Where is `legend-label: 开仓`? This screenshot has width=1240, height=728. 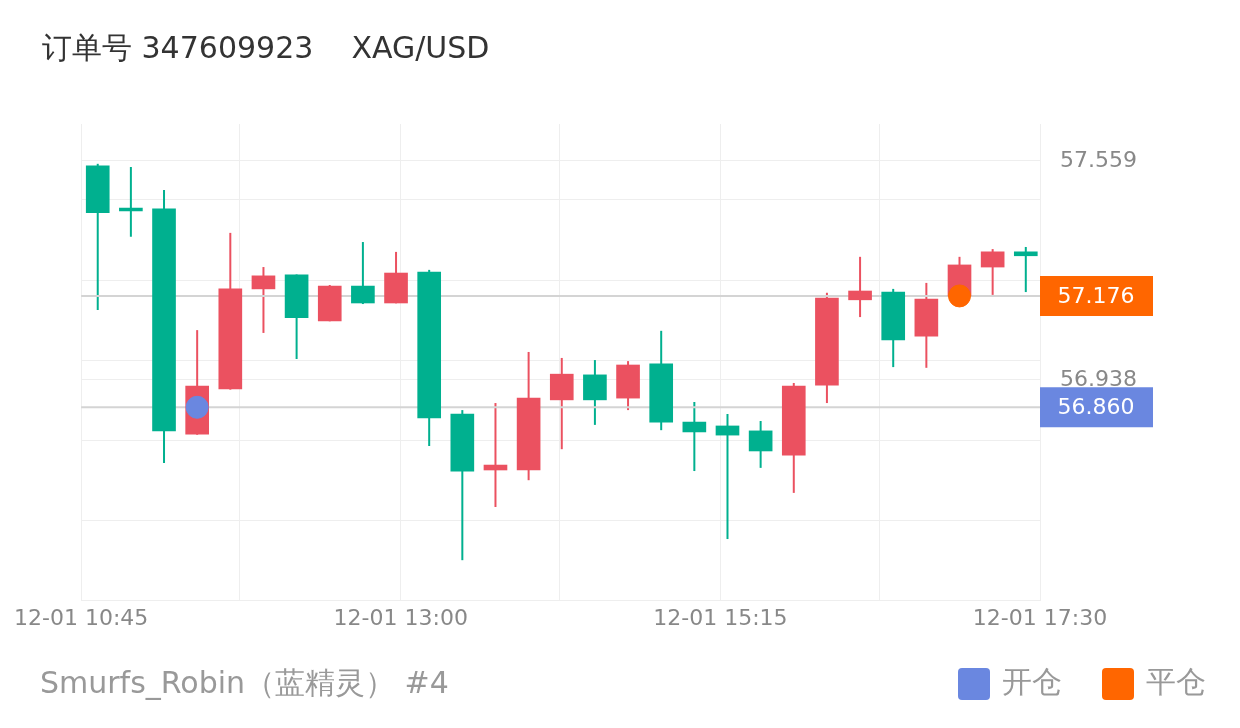
legend-label: 开仓 is located at coordinates (1032, 681).